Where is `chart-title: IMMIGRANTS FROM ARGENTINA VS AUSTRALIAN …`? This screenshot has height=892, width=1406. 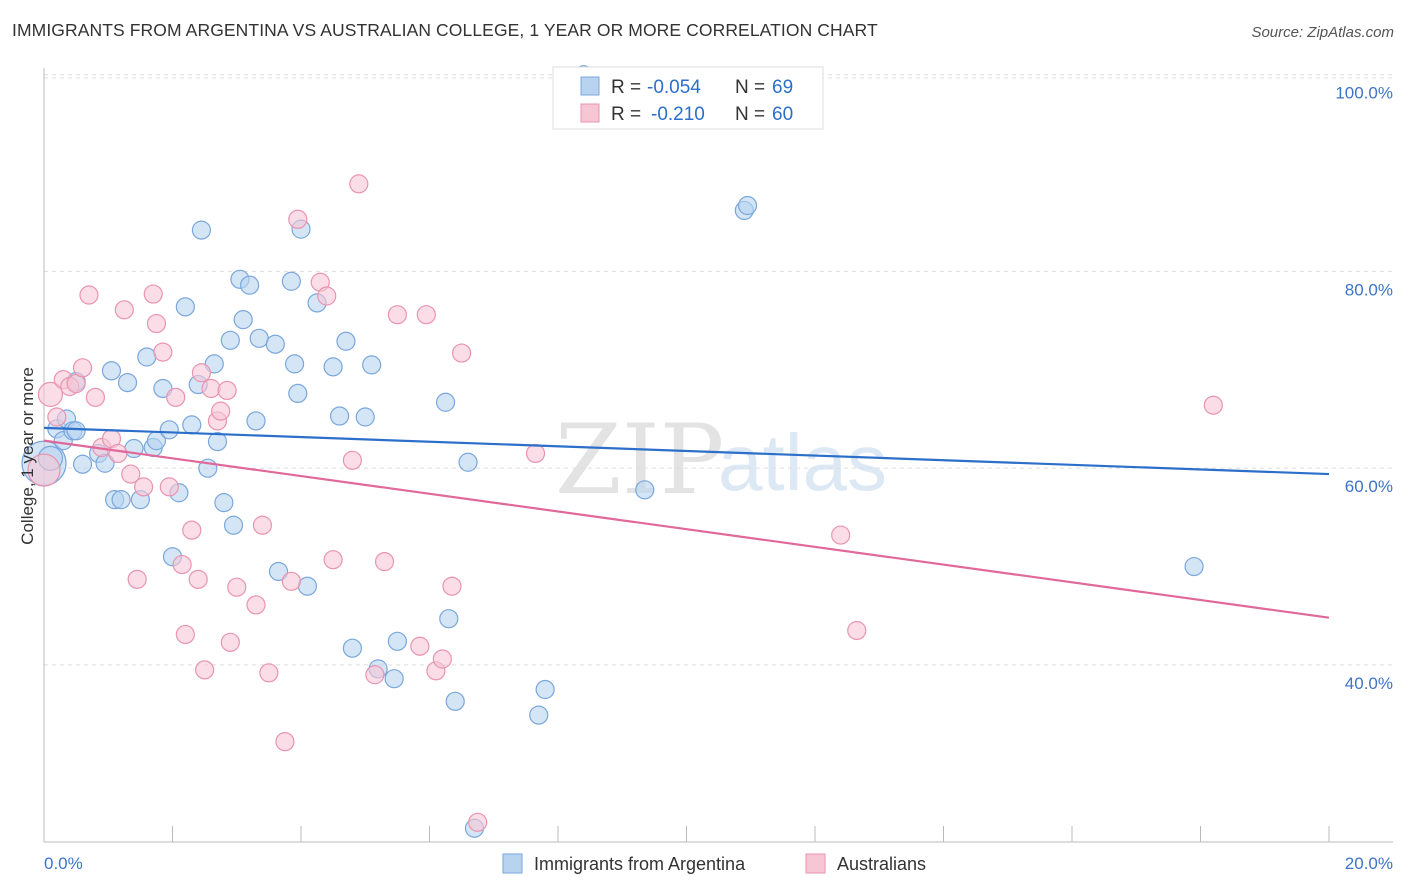 chart-title: IMMIGRANTS FROM ARGENTINA VS AUSTRALIAN … is located at coordinates (445, 30).